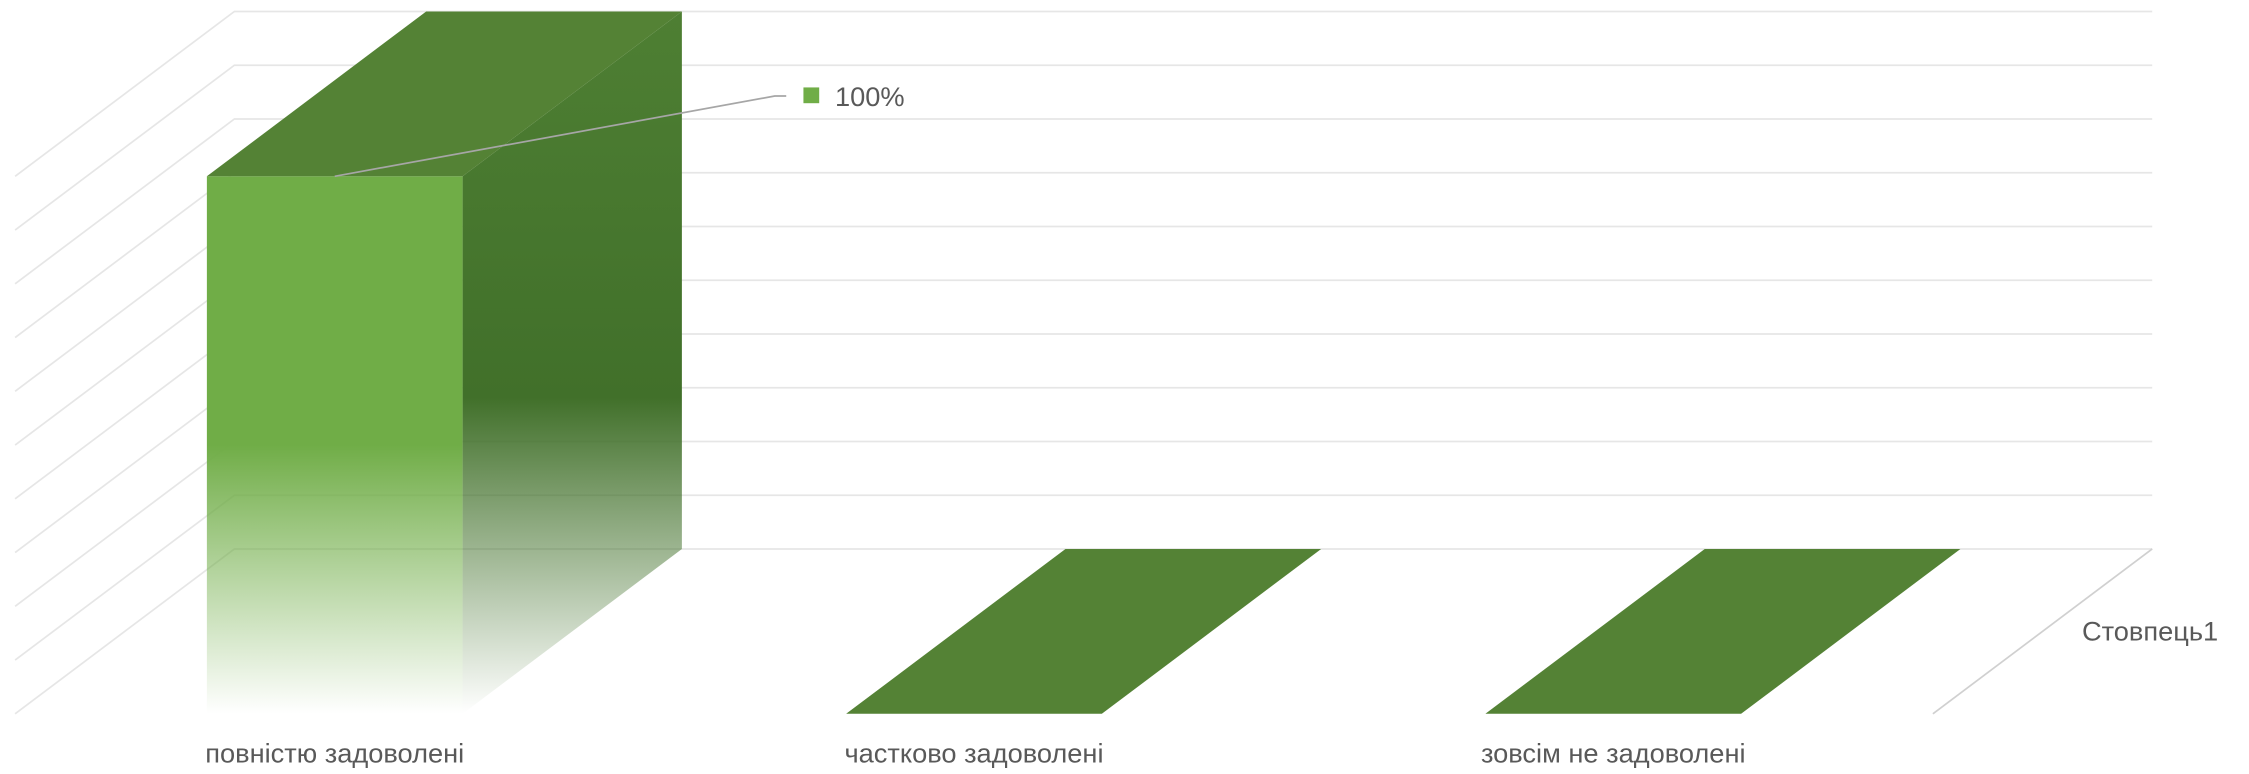 This screenshot has width=2249, height=774. What do you see at coordinates (560, 136) in the screenshot?
I see `leader-line` at bounding box center [560, 136].